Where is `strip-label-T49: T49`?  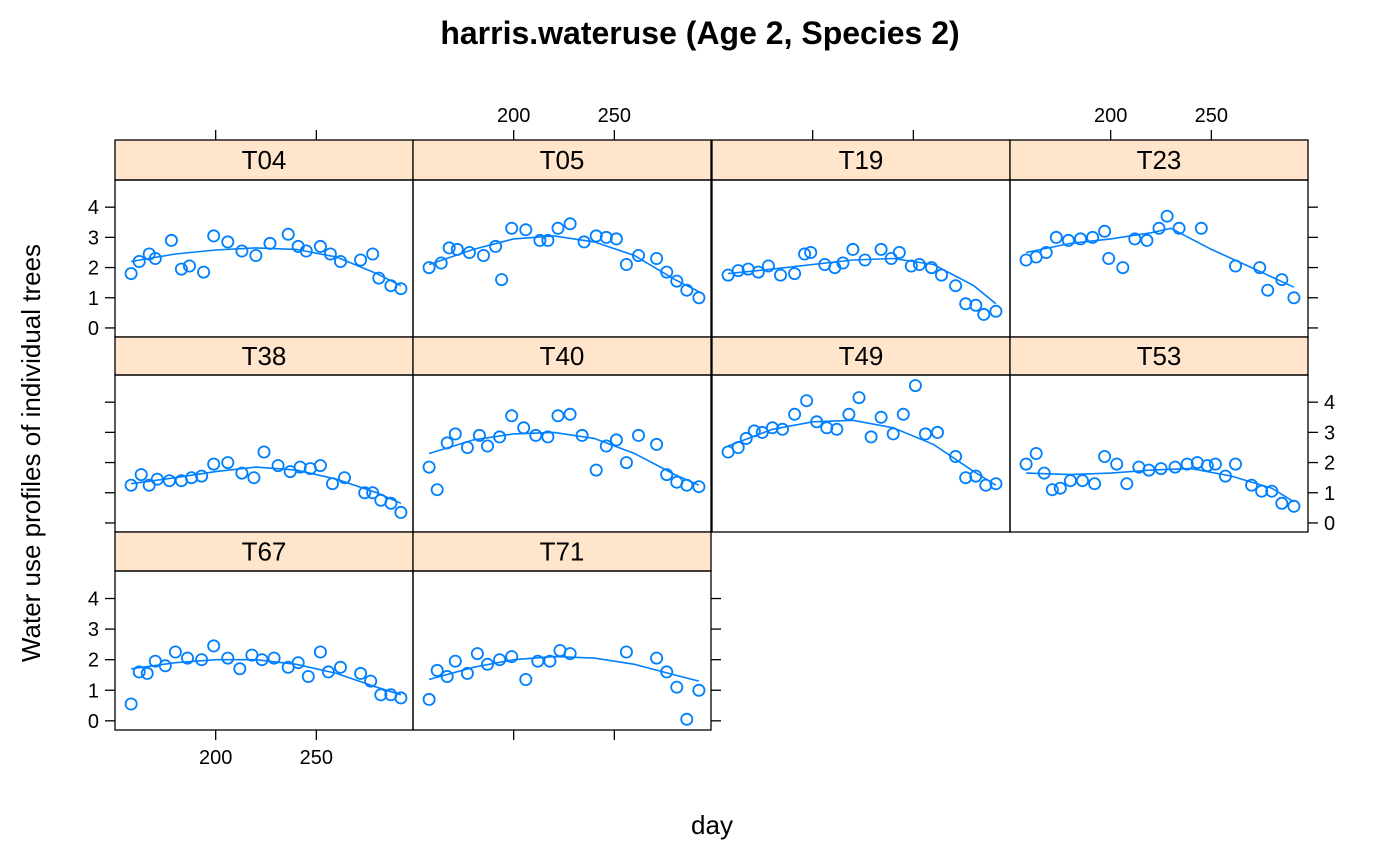 strip-label-T49: T49 is located at coordinates (861, 356).